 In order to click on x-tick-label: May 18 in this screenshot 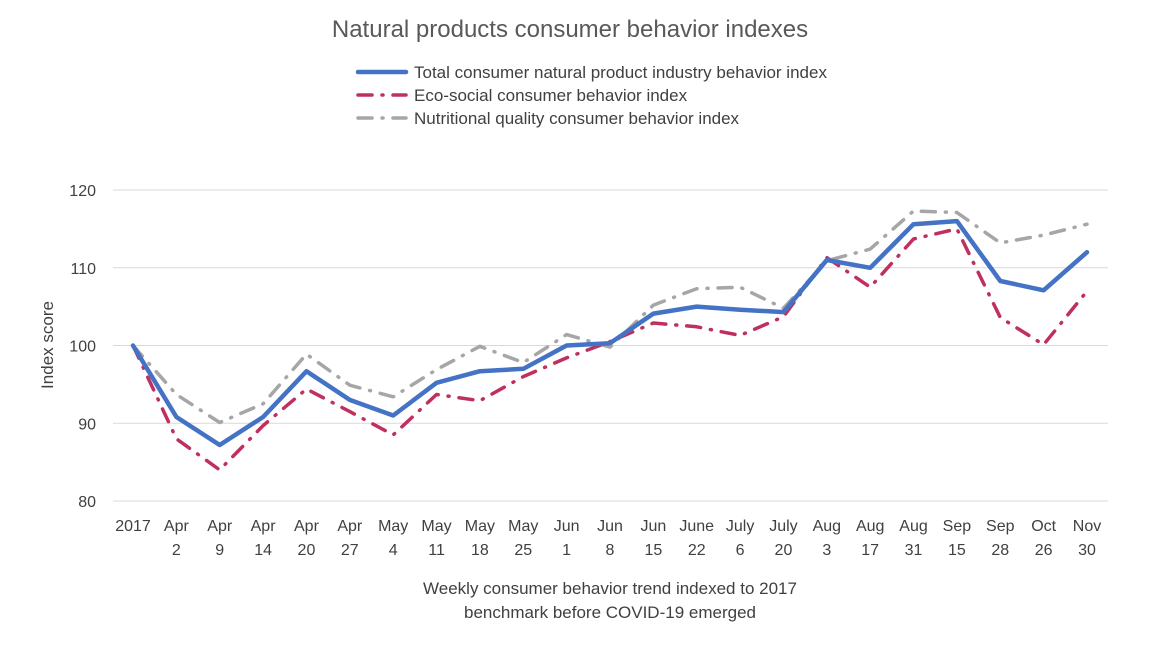, I will do `click(480, 538)`.